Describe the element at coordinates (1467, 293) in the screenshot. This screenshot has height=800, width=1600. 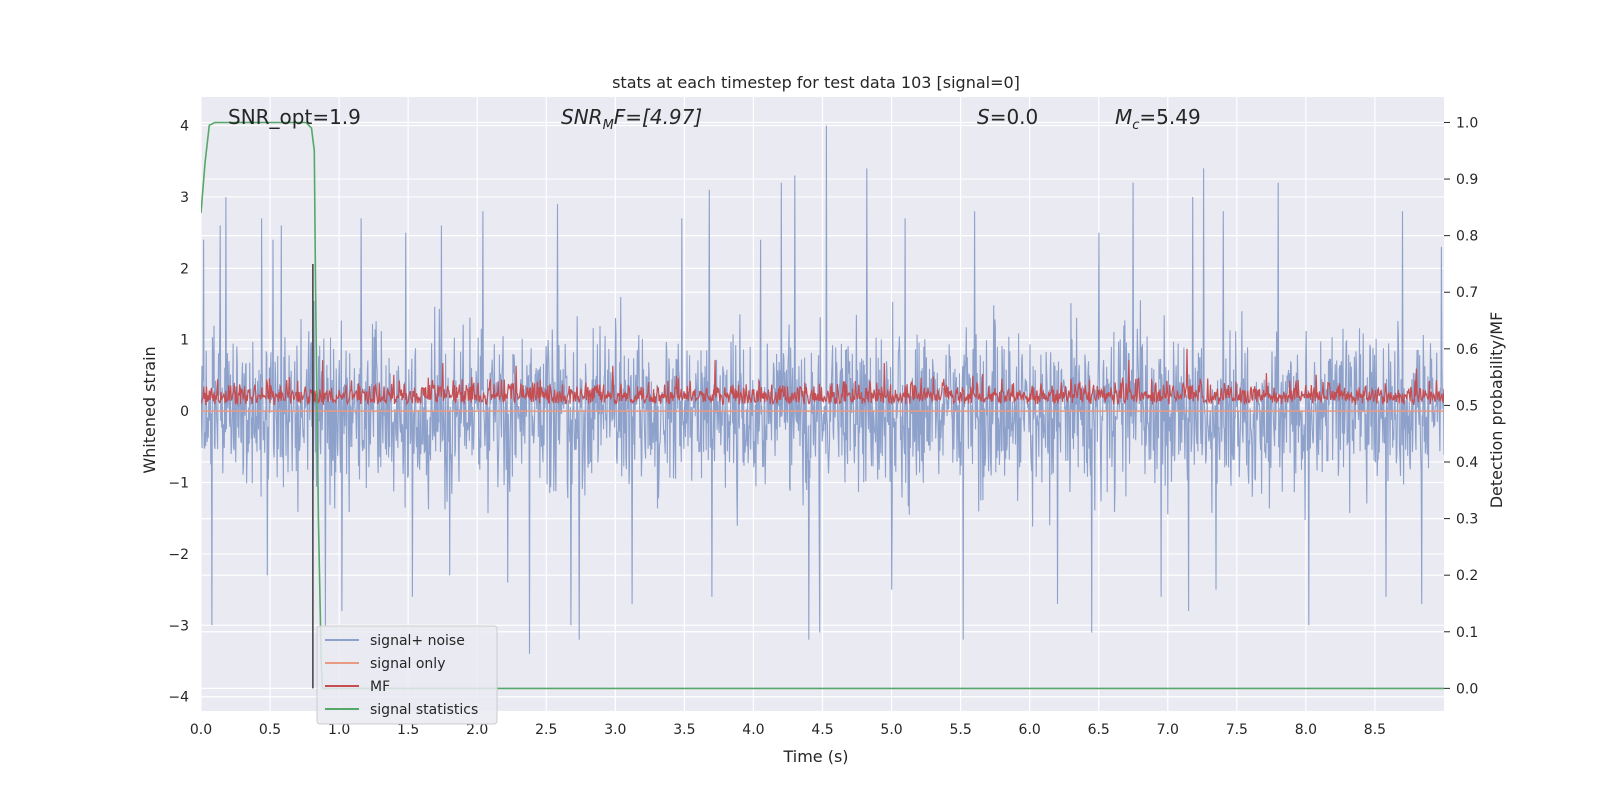
I see `y-right-tick-label: 0.7` at that location.